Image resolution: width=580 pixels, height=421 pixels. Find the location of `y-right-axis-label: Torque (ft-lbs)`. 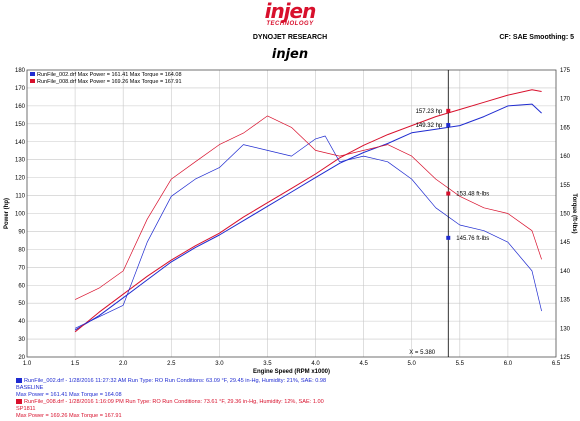

y-right-axis-label: Torque (ft-lbs) is located at coordinates (574, 213).